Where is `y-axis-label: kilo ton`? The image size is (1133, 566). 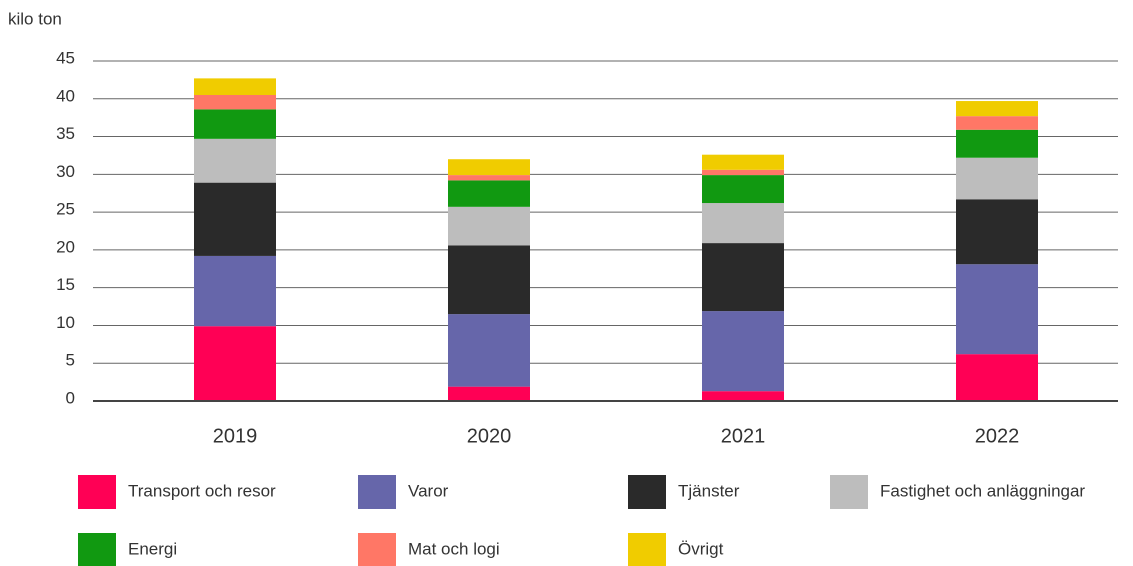
y-axis-label: kilo ton is located at coordinates (35, 18).